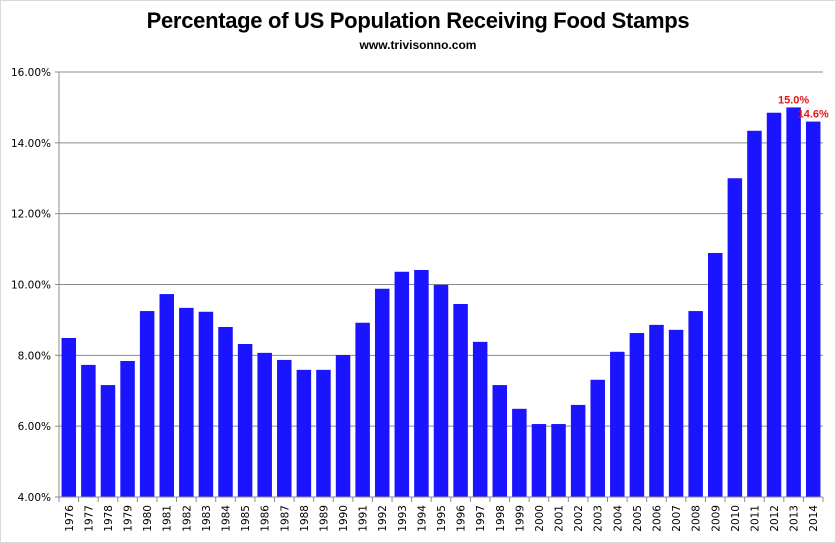 The image size is (836, 543). Describe the element at coordinates (716, 518) in the screenshot. I see `x-tick-label: 2009` at that location.